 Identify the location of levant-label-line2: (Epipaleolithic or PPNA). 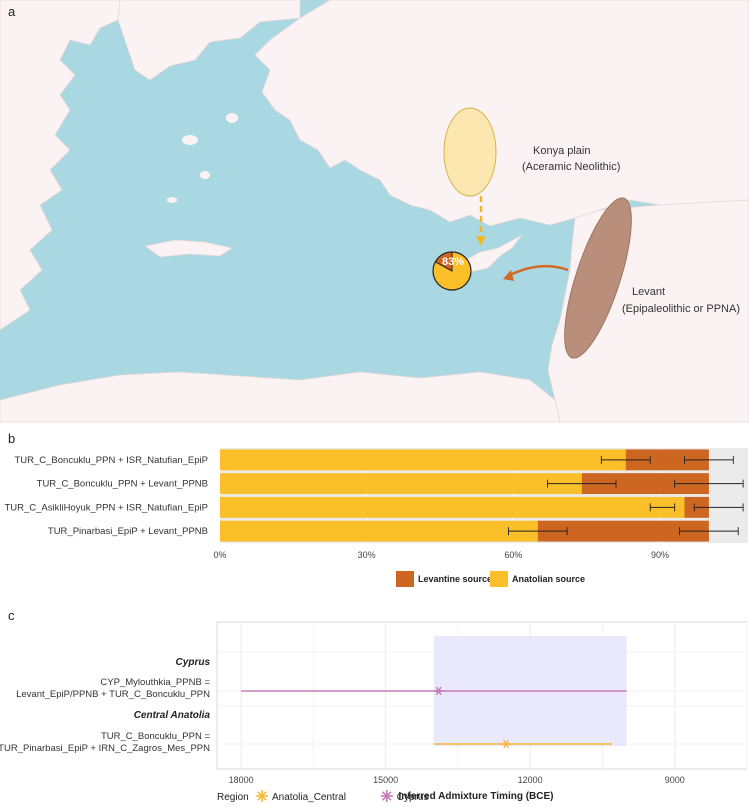
(681, 309).